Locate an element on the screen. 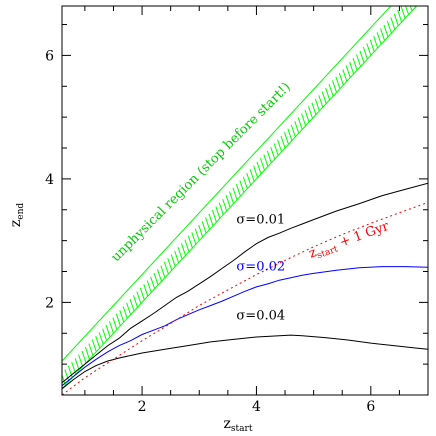  y-axis-title-sub: end is located at coordinates (21, 211).